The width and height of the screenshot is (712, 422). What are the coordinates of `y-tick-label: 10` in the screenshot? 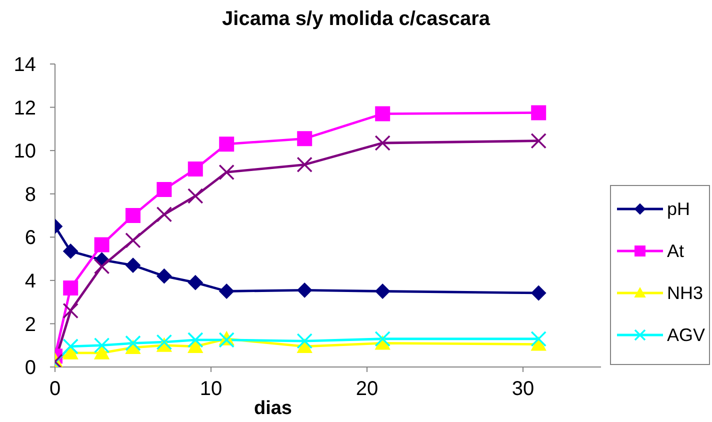 It's located at (25, 151).